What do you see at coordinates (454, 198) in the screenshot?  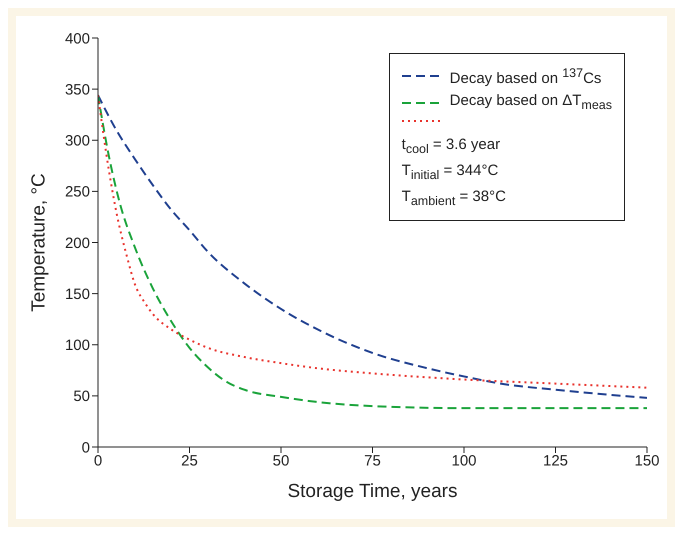 I see `annotation: T$_{ambient}$ = 38°C` at bounding box center [454, 198].